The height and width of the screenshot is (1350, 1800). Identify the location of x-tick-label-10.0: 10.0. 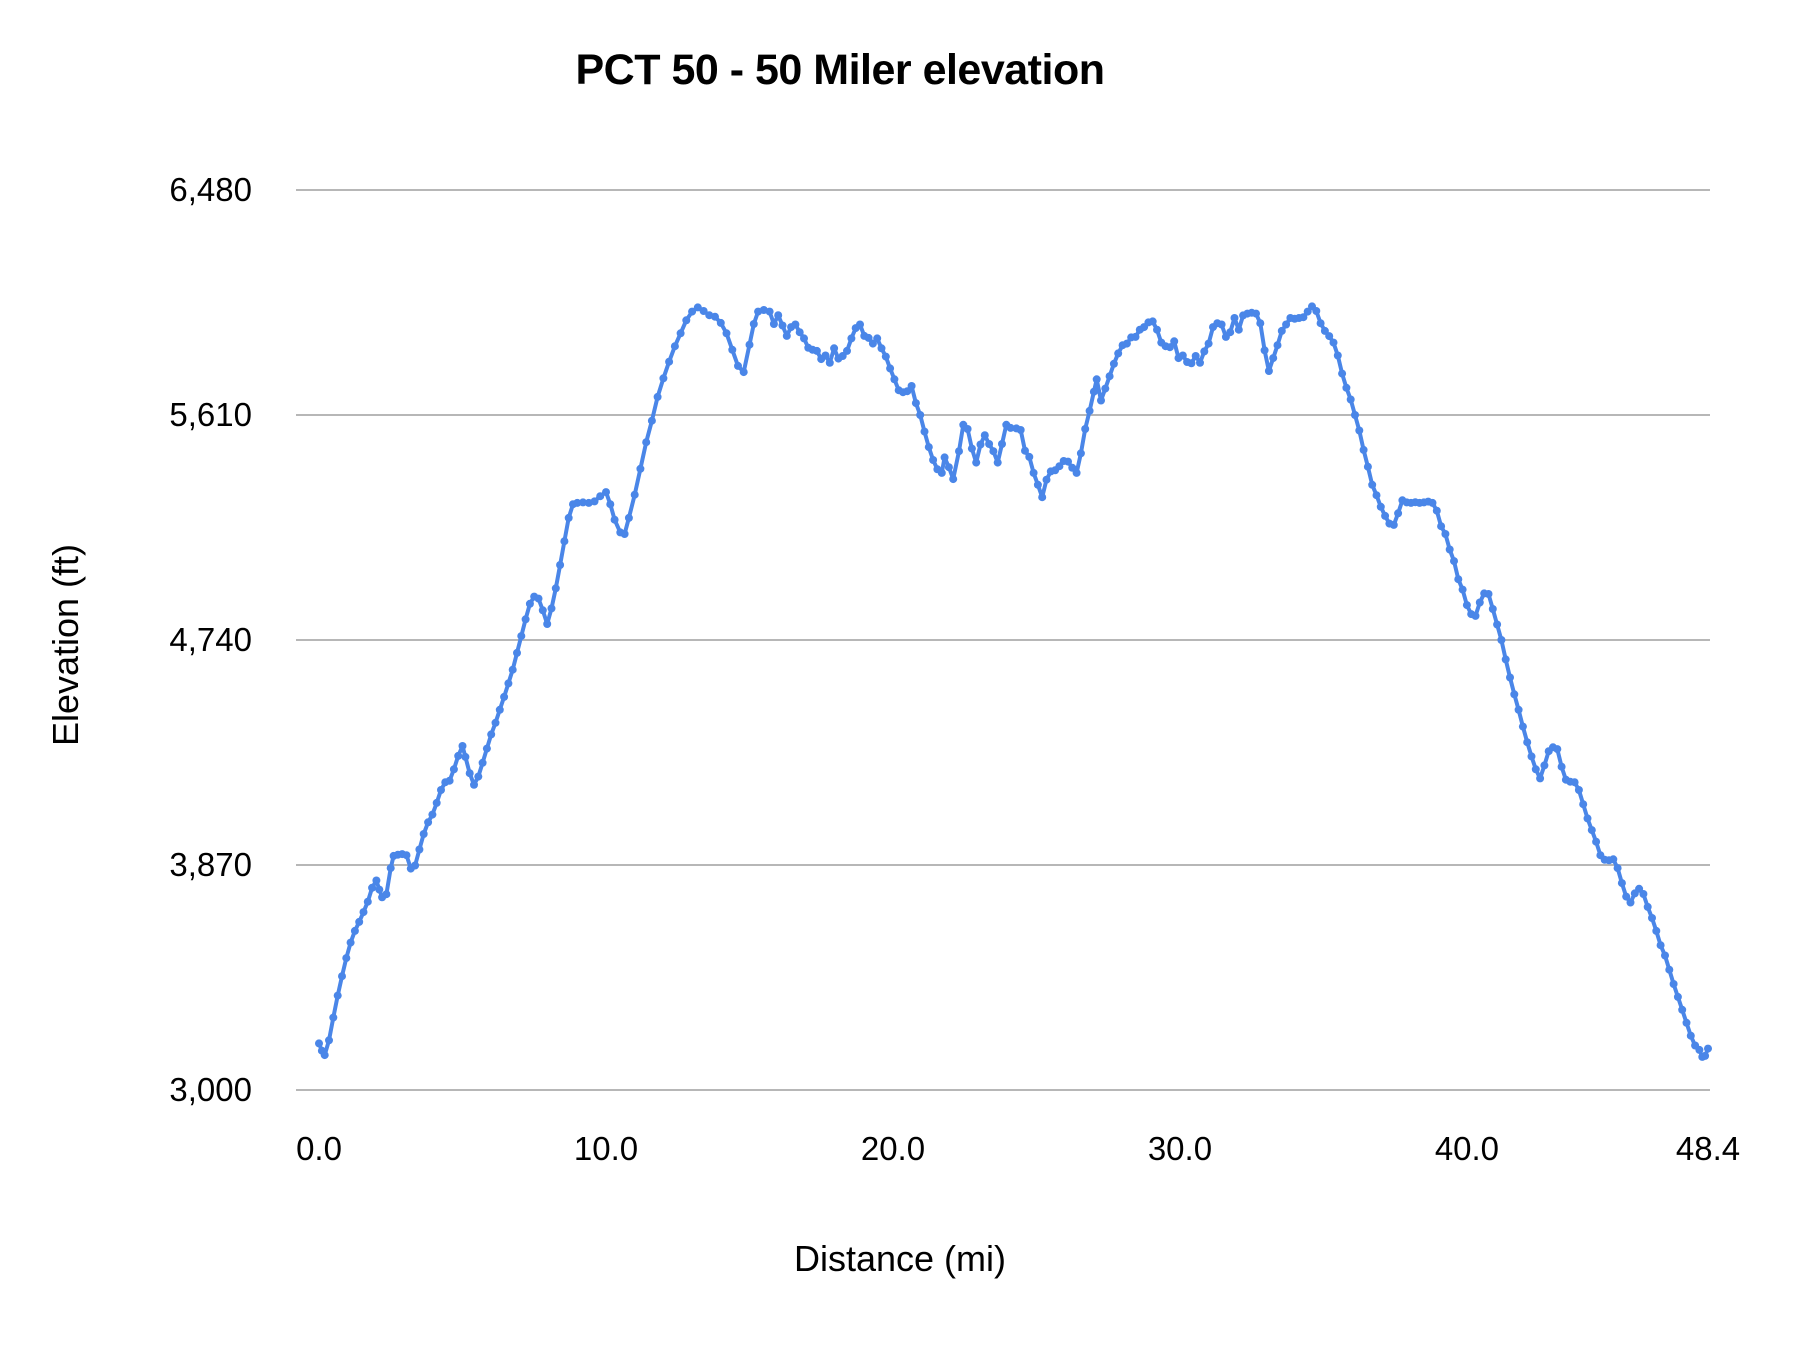
(606, 1148).